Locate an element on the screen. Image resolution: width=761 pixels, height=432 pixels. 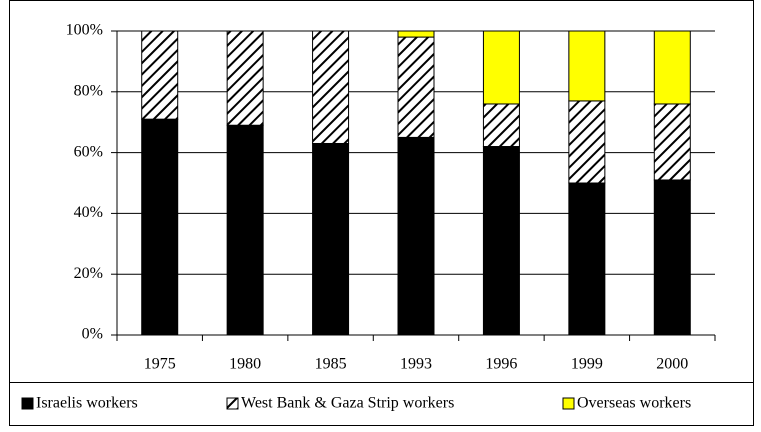
y-tick-label: 0% is located at coordinates (92, 334).